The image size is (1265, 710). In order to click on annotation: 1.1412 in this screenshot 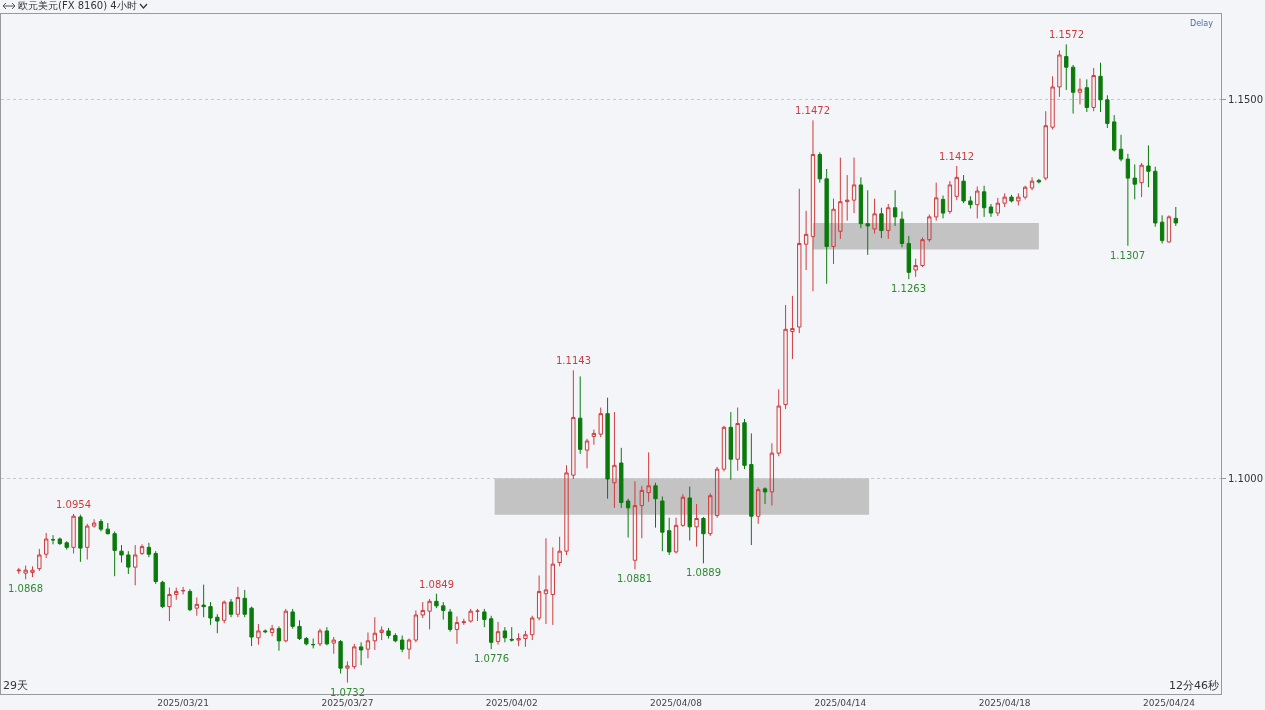, I will do `click(956, 156)`.